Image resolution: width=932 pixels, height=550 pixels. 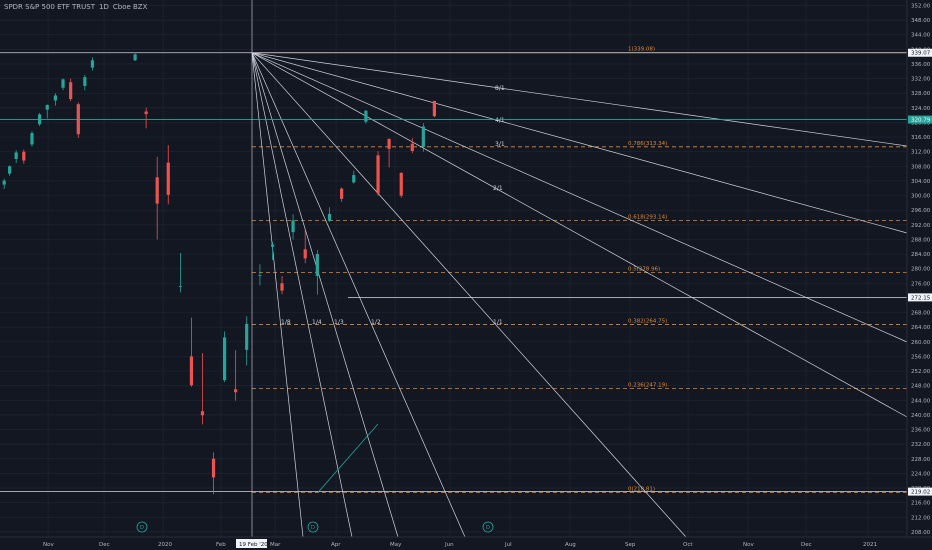 What do you see at coordinates (921, 65) in the screenshot?
I see `price-tick-label: 336.00` at bounding box center [921, 65].